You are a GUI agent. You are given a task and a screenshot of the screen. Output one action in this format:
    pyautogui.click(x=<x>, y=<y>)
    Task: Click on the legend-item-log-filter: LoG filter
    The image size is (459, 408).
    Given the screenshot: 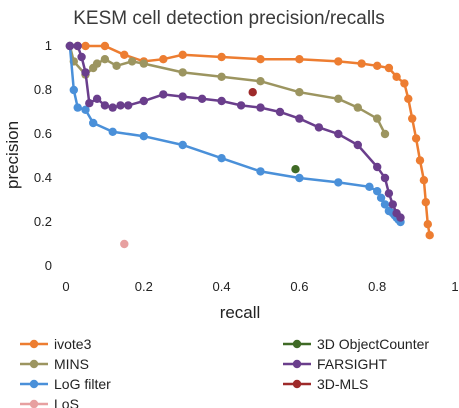 What is the action you would take?
    pyautogui.click(x=65, y=384)
    